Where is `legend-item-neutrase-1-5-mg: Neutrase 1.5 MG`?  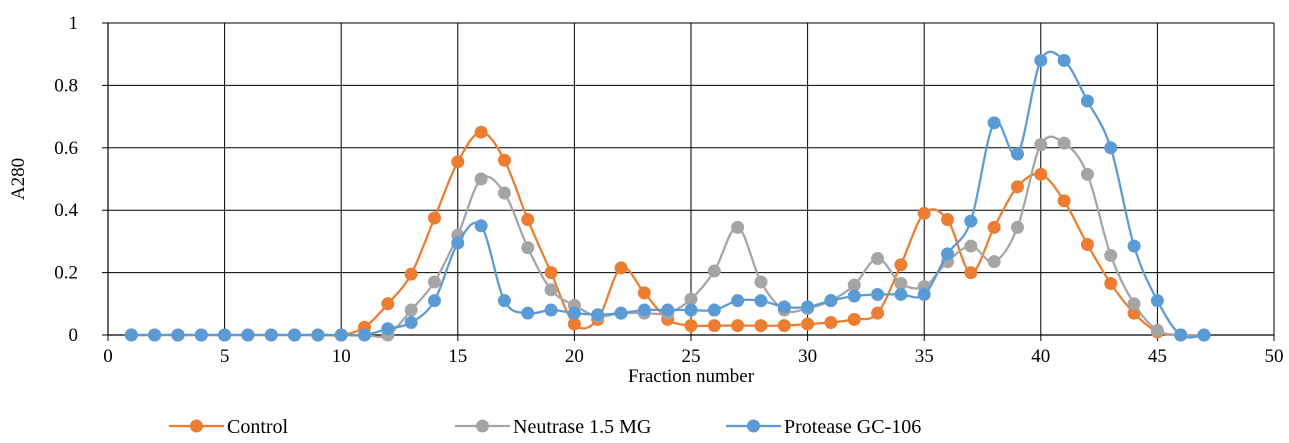
legend-item-neutrase-1-5-mg: Neutrase 1.5 MG is located at coordinates (553, 427).